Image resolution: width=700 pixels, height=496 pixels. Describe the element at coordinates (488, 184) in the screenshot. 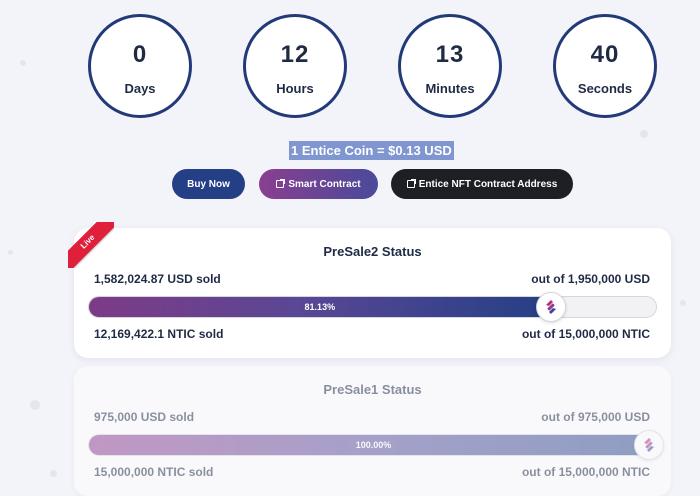

I see `nft-contract-label: Entice NFT Contract Address` at that location.